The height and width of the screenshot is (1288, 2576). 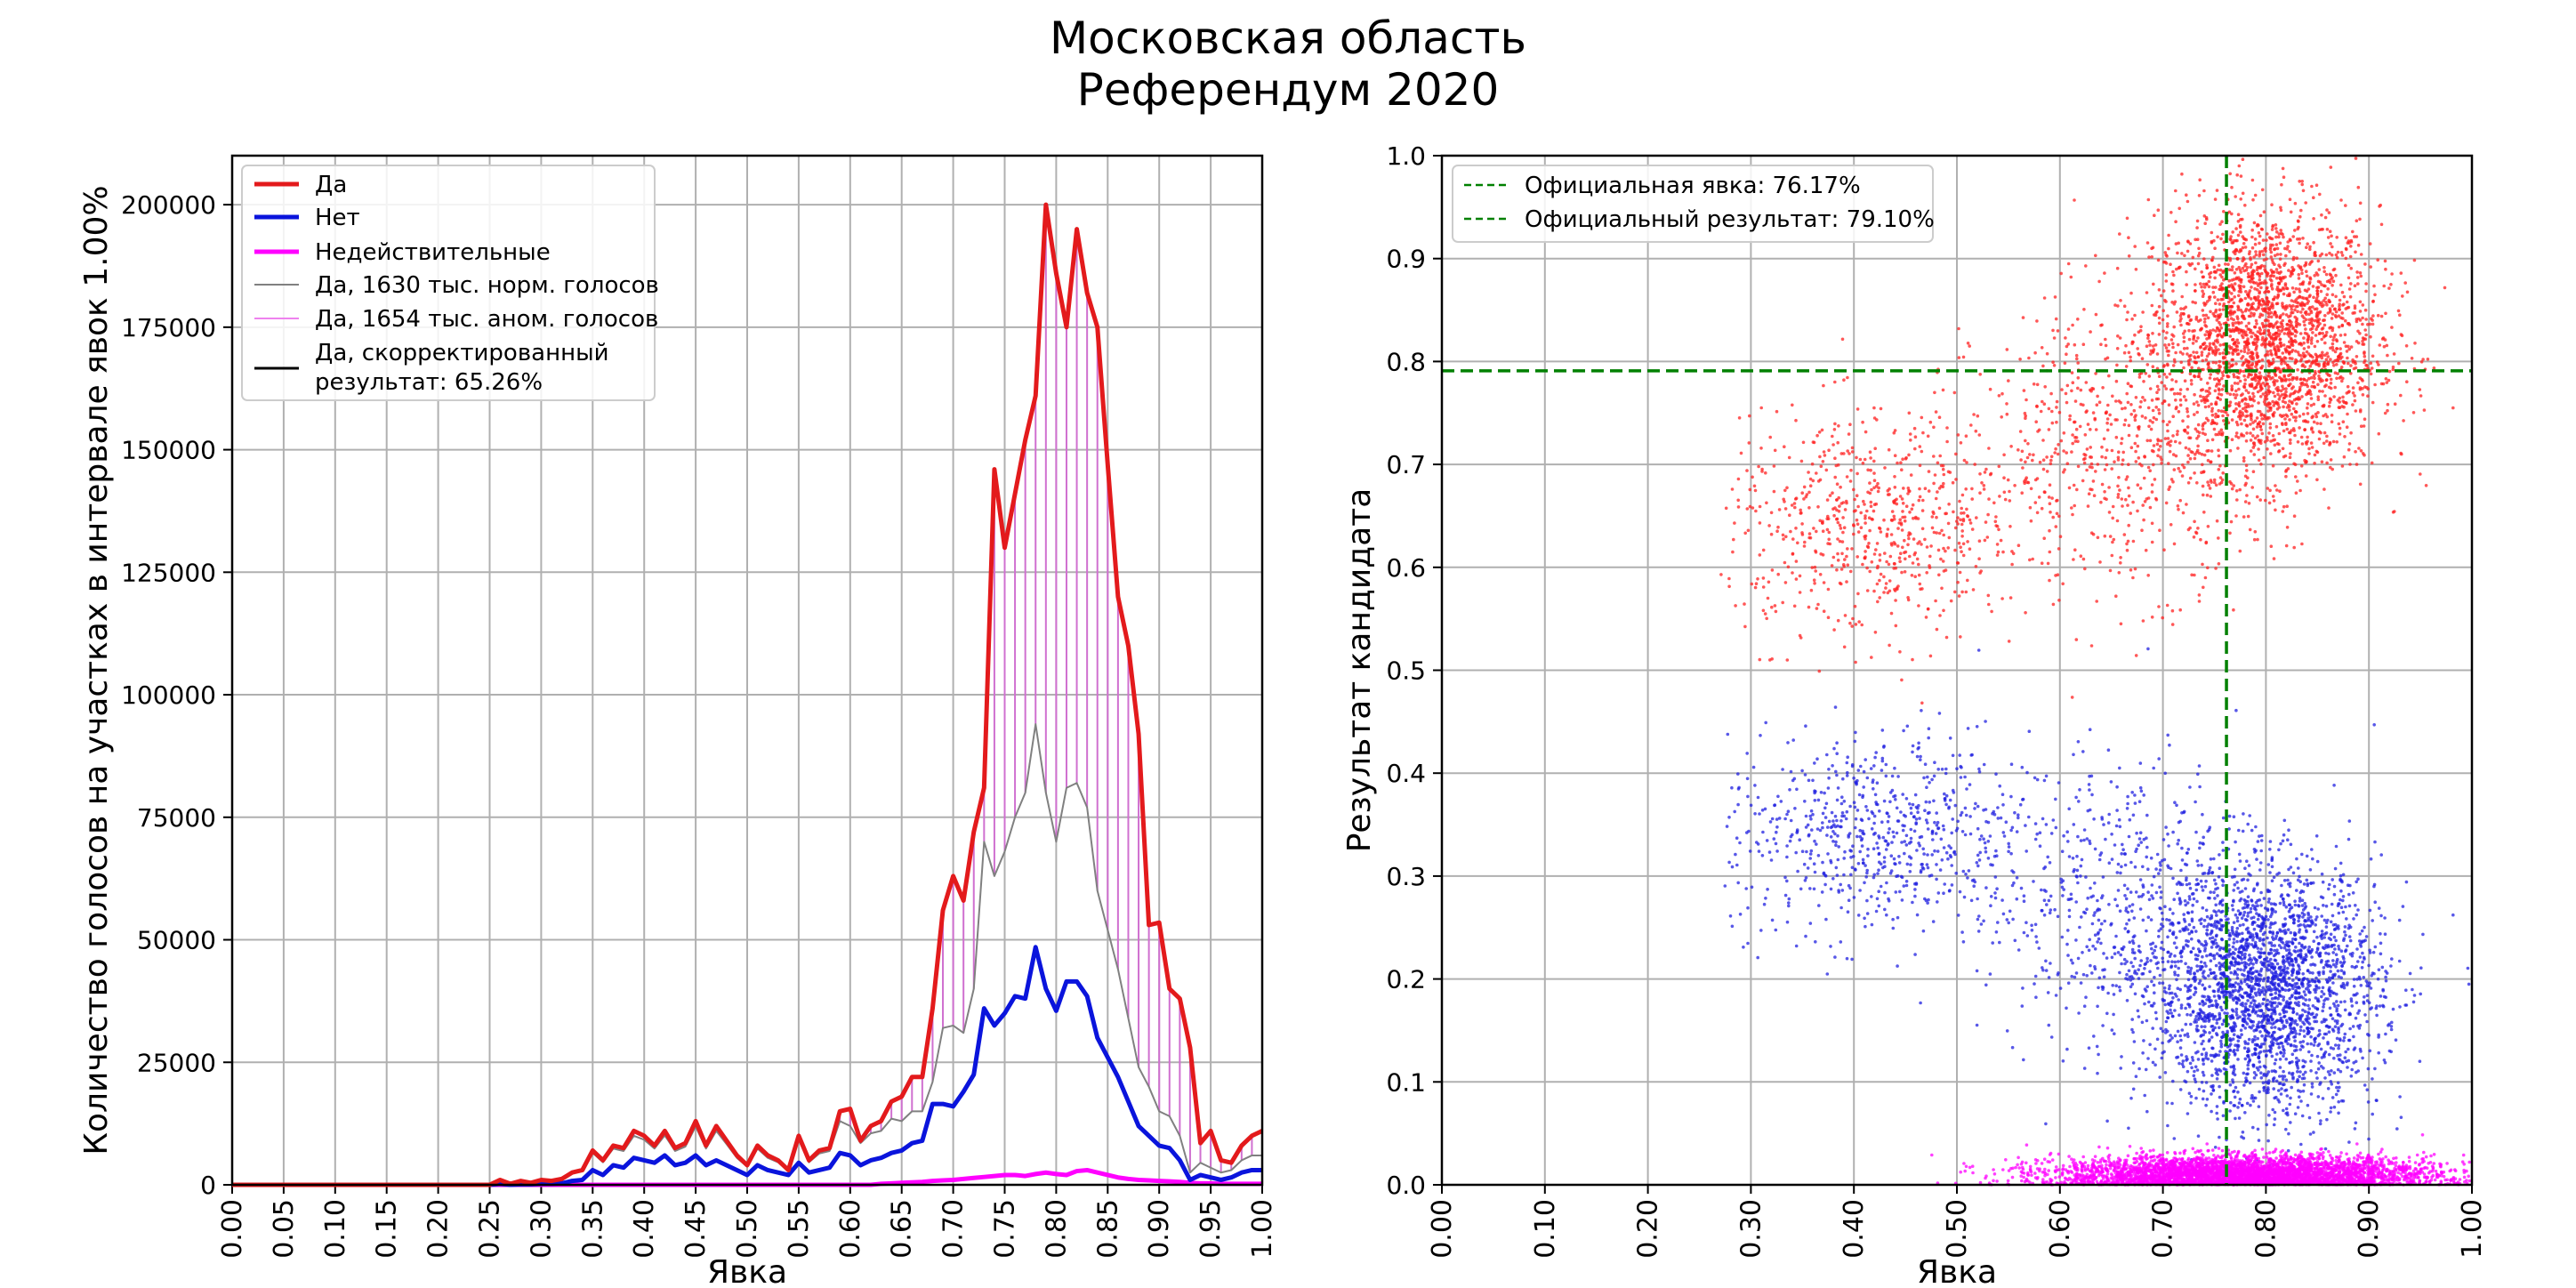 I want to click on x-tick-label: 0.60, so click(x=850, y=1229).